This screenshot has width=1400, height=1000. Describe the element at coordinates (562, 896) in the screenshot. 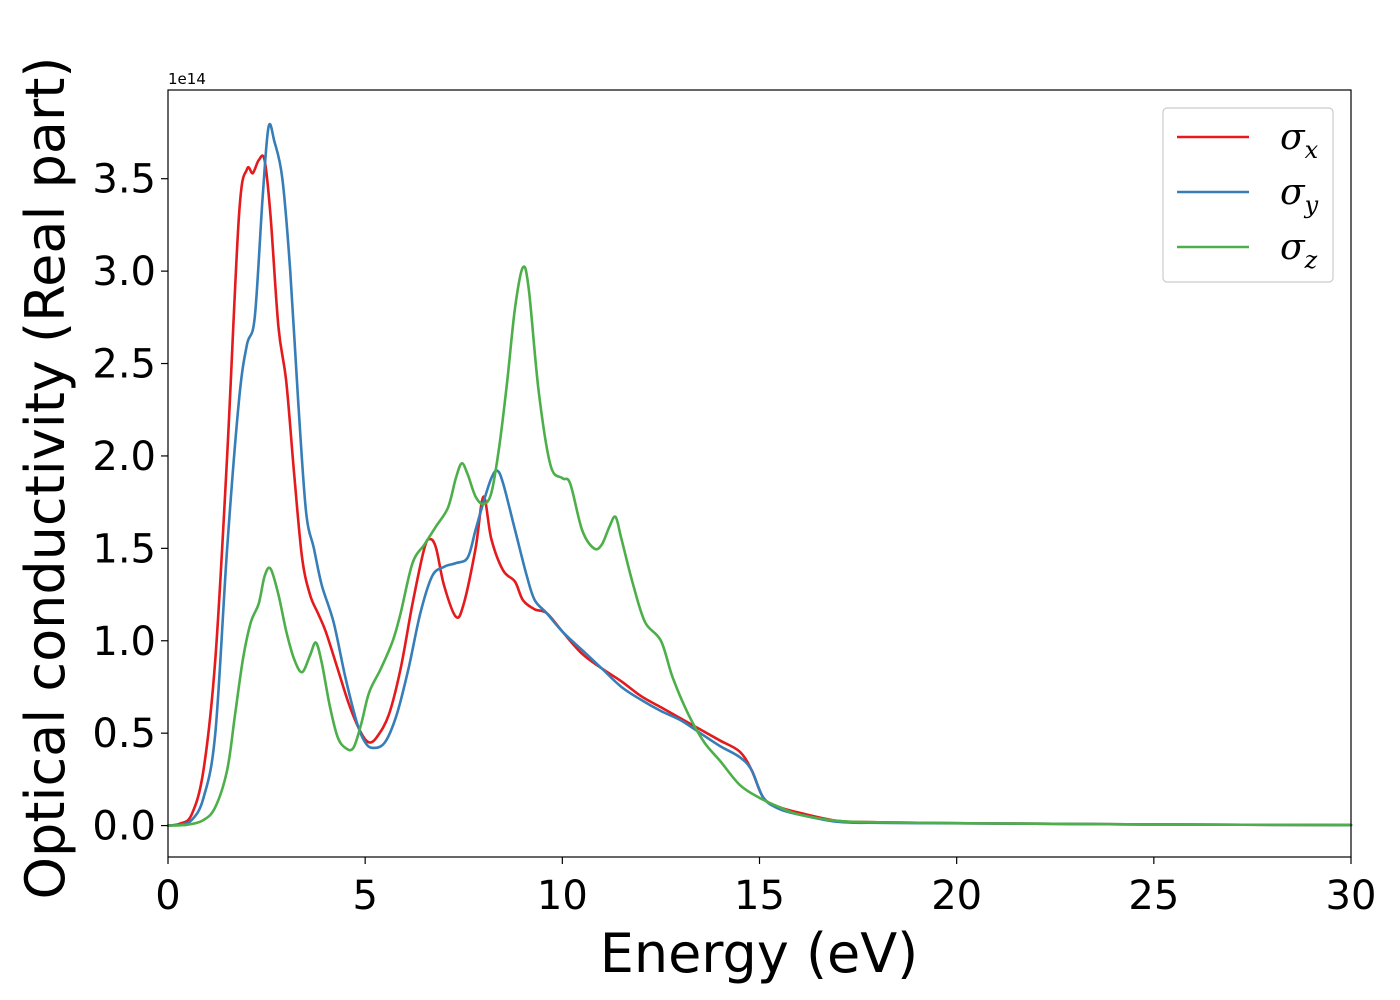

I see `x-tick-label: 10` at that location.